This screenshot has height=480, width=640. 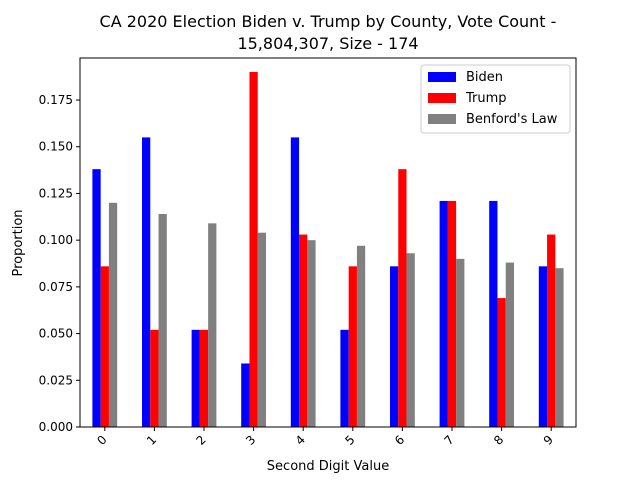 I want to click on legend-frame, so click(x=495, y=99).